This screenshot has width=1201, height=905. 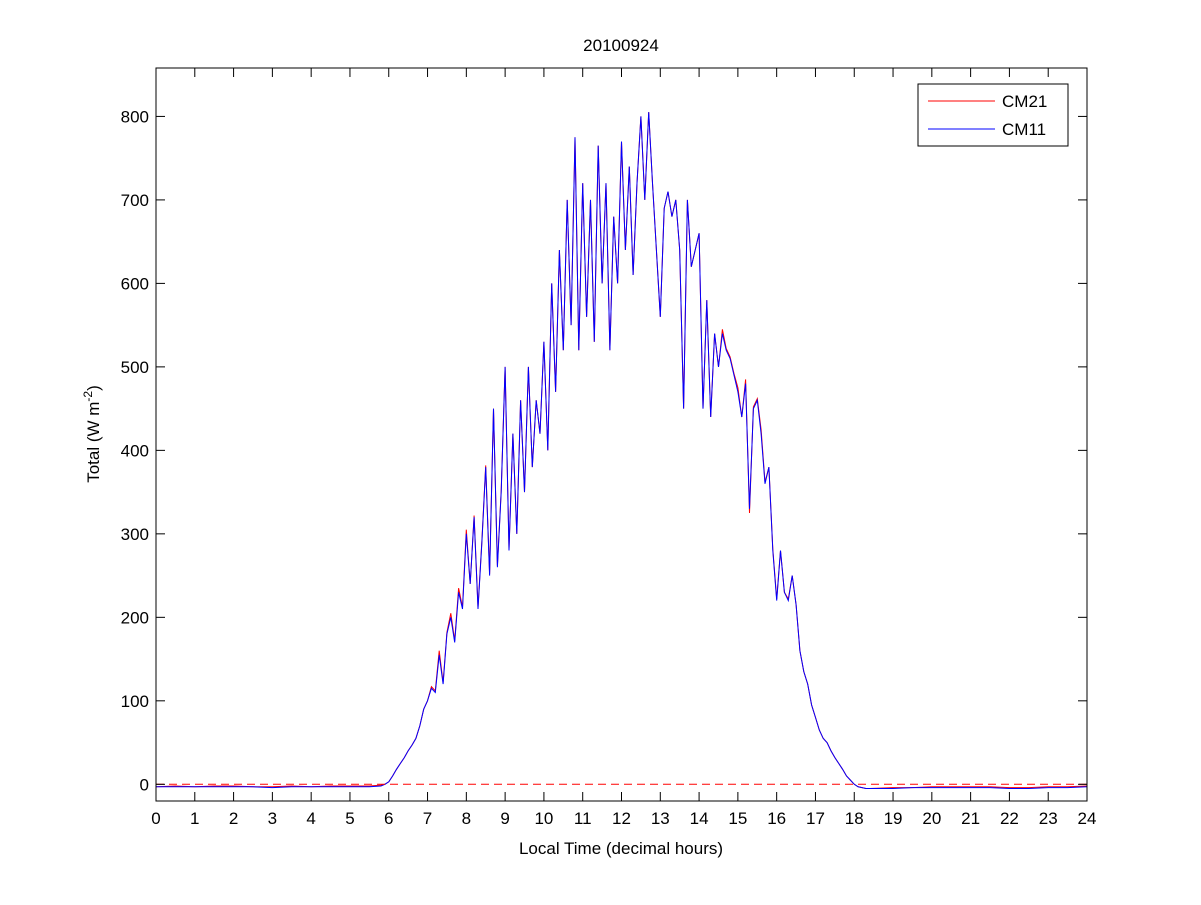 I want to click on y-axis-label-main: Total (W m, so click(x=93, y=442).